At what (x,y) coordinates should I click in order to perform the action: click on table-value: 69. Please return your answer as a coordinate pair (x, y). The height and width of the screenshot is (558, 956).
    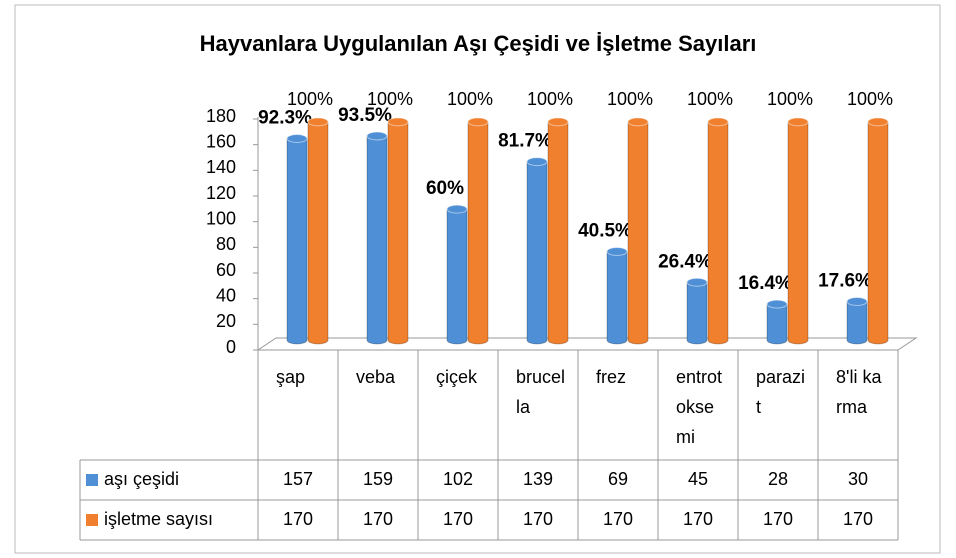
    Looking at the image, I should click on (618, 479).